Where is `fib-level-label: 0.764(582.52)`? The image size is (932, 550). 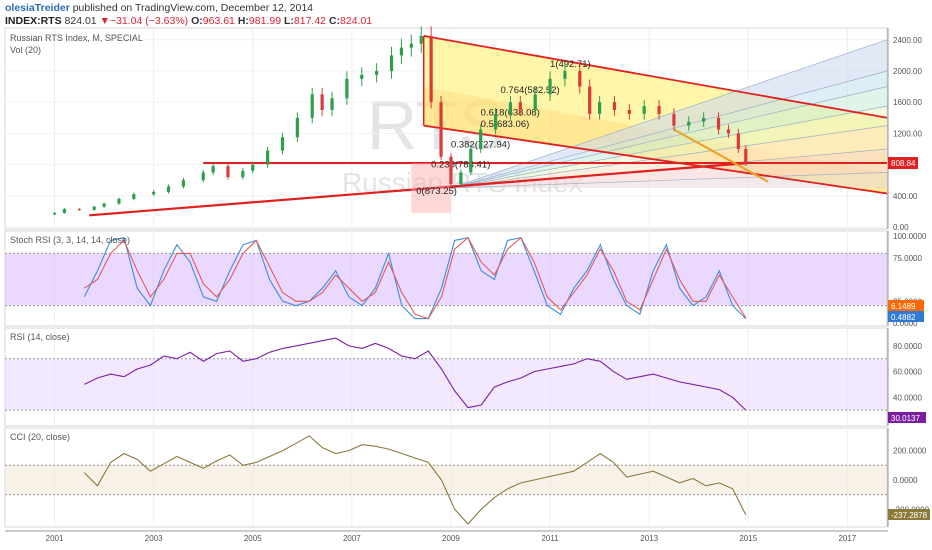 fib-level-label: 0.764(582.52) is located at coordinates (530, 90).